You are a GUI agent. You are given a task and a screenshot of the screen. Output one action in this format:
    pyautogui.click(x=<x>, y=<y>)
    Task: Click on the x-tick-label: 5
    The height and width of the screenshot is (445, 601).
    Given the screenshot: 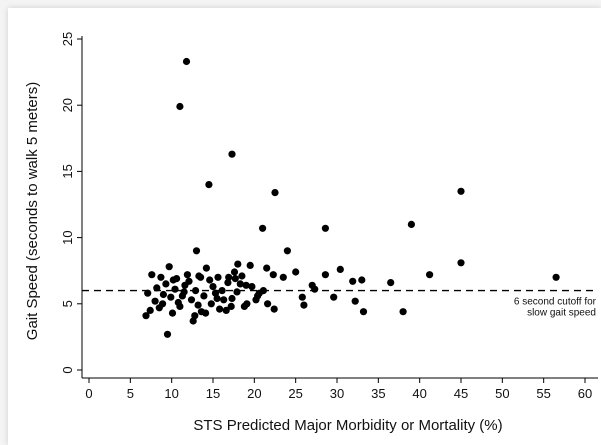 What is the action you would take?
    pyautogui.click(x=130, y=393)
    